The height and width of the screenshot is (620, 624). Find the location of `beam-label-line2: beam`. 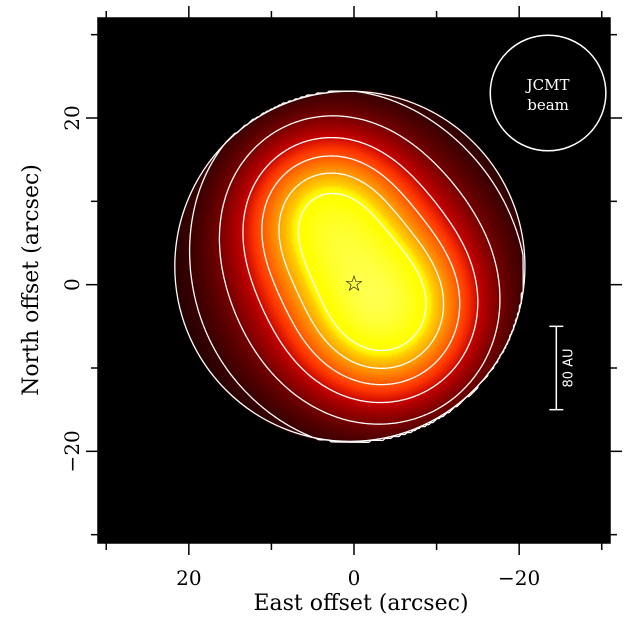

beam-label-line2: beam is located at coordinates (548, 105).